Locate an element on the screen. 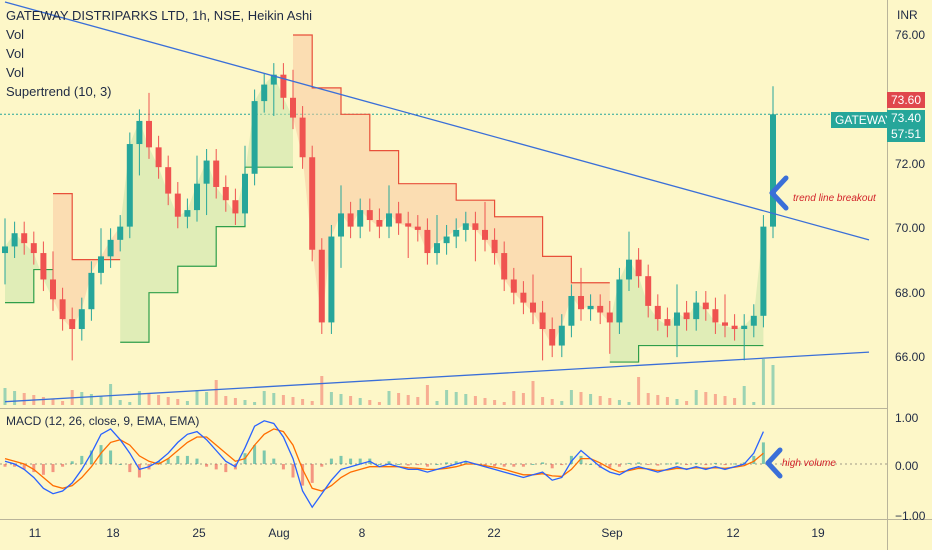 The height and width of the screenshot is (550, 932). x-tick-22: 22 is located at coordinates (494, 533).